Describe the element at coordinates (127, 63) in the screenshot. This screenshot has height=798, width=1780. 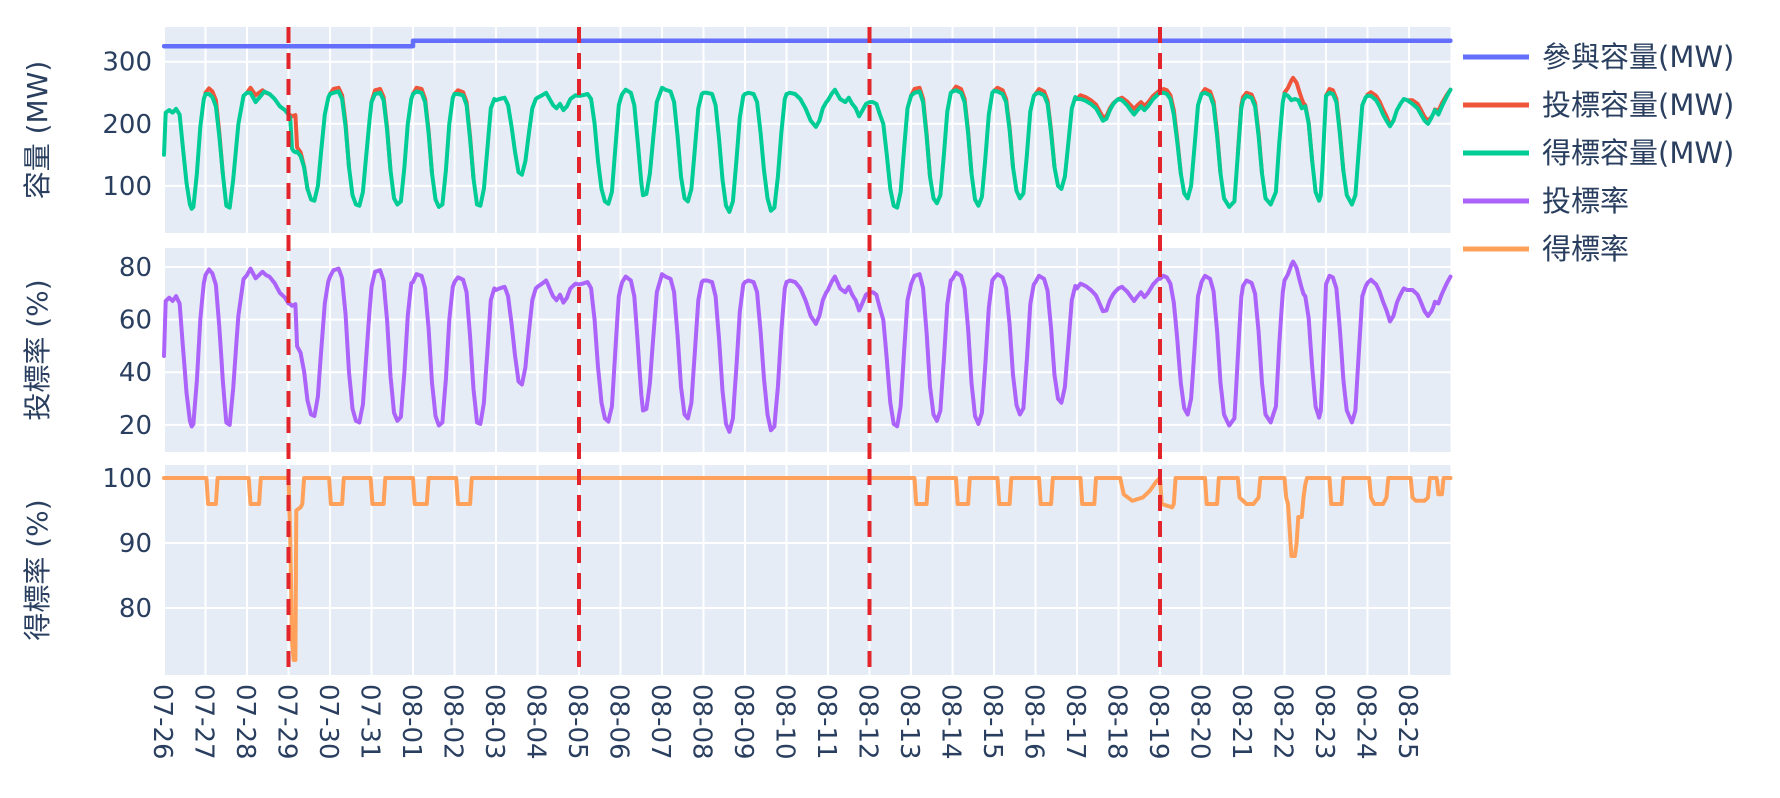
I see `y-tick-label: 300` at that location.